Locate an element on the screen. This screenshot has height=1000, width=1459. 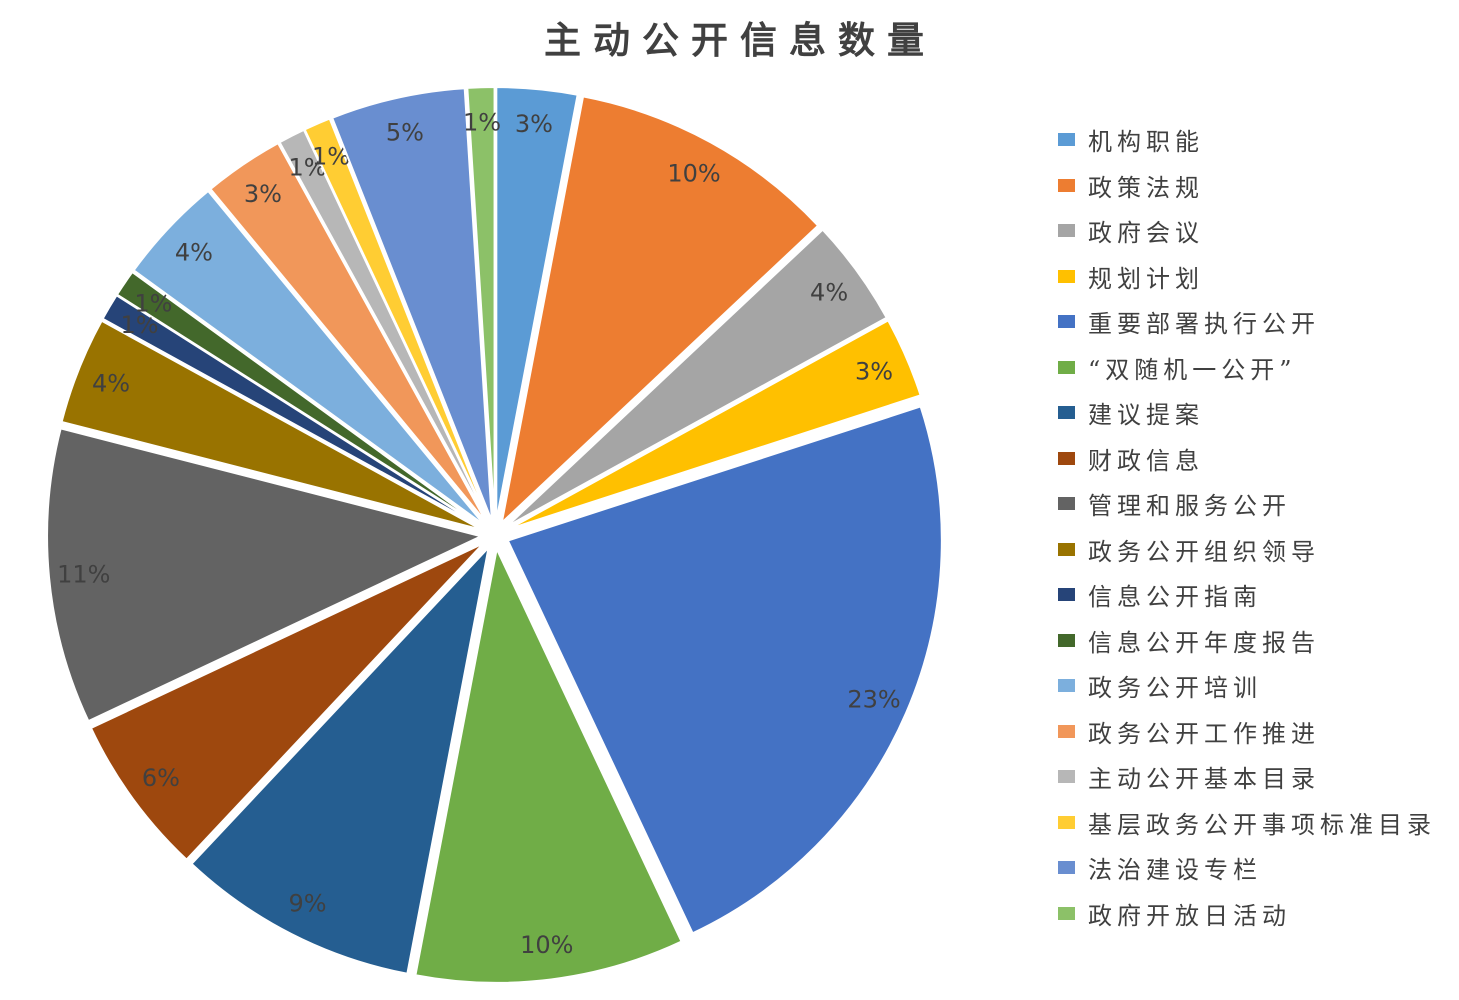
legend-label: 政策法规 is located at coordinates (1146, 187).